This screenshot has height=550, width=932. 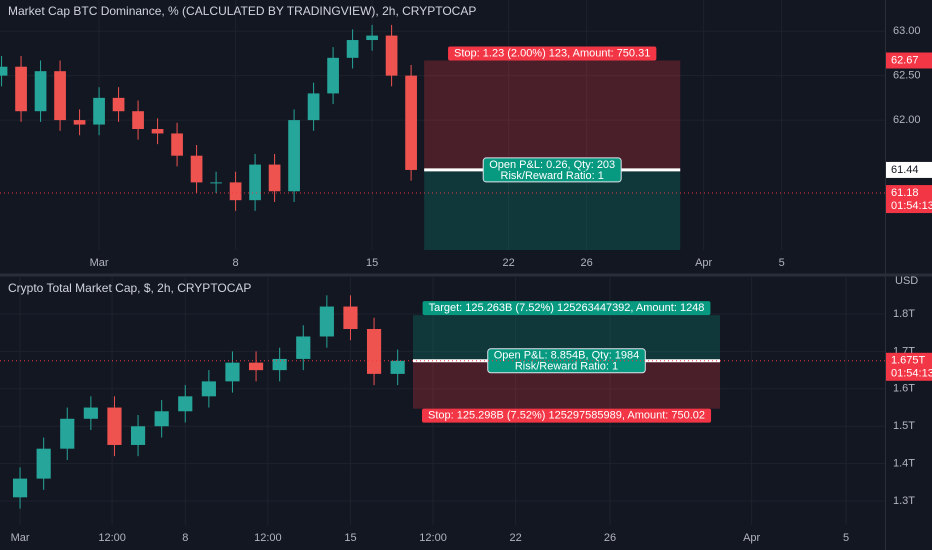 What do you see at coordinates (908, 361) in the screenshot?
I see `price-tag-label: 1.675T` at bounding box center [908, 361].